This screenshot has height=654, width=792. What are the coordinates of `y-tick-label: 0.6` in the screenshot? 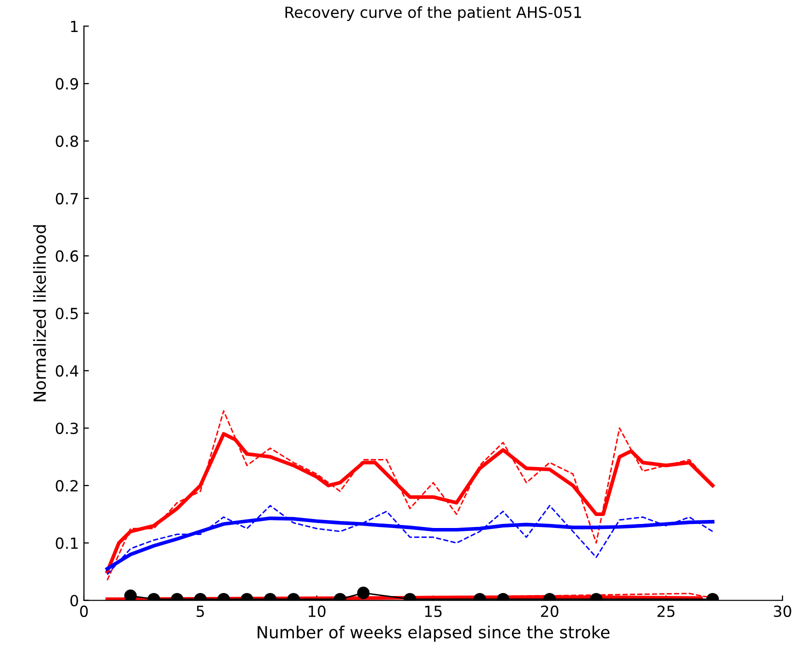 It's located at (67, 256).